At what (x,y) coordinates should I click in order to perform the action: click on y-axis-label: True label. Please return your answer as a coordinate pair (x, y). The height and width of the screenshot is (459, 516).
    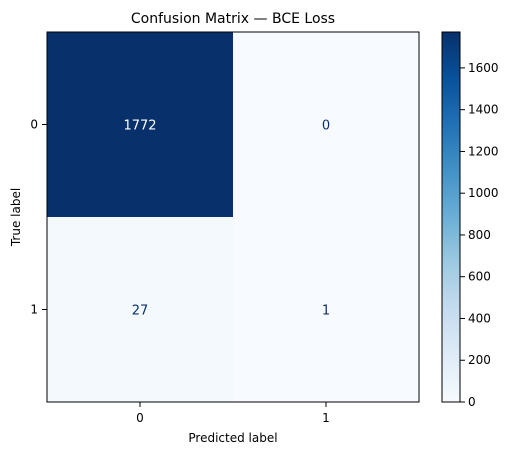
    Looking at the image, I should click on (16, 217).